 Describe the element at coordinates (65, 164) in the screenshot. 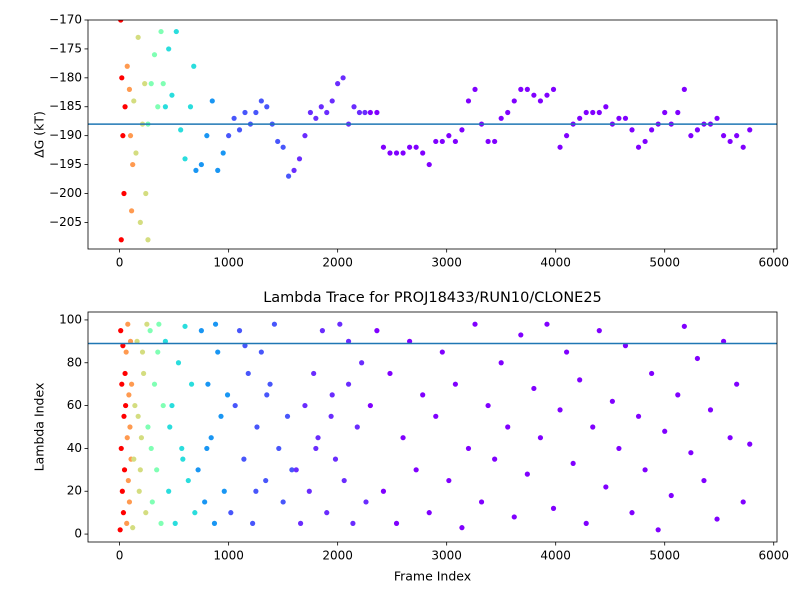

I see `y-tick-label: −195` at that location.